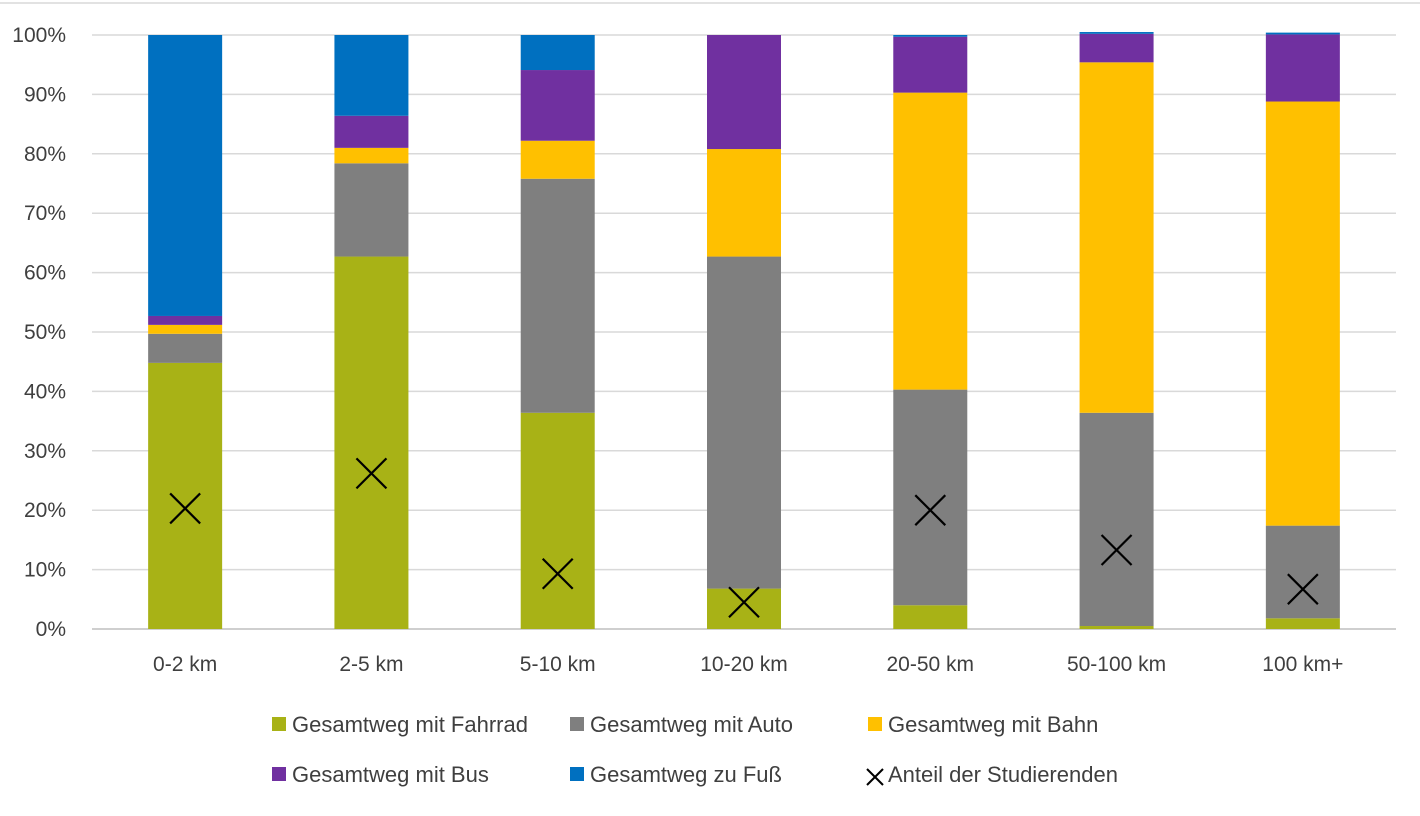  I want to click on legend-label: Gesamtweg mit Auto, so click(691, 724).